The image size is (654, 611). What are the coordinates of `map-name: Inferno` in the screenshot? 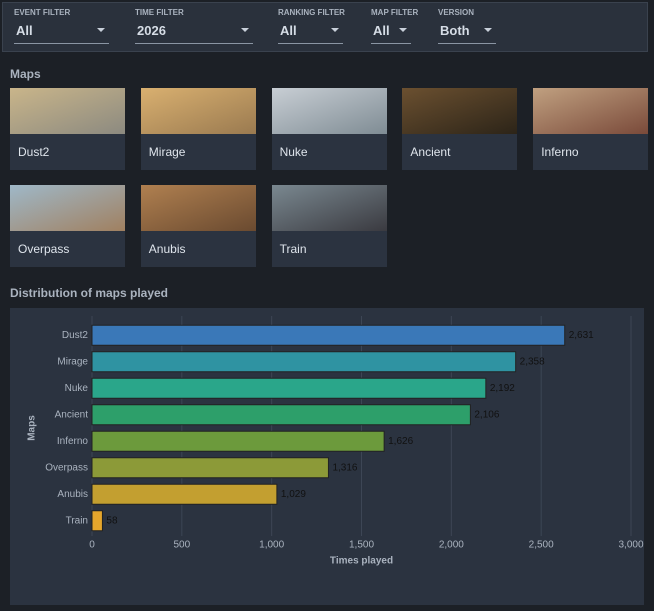 It's located at (560, 152).